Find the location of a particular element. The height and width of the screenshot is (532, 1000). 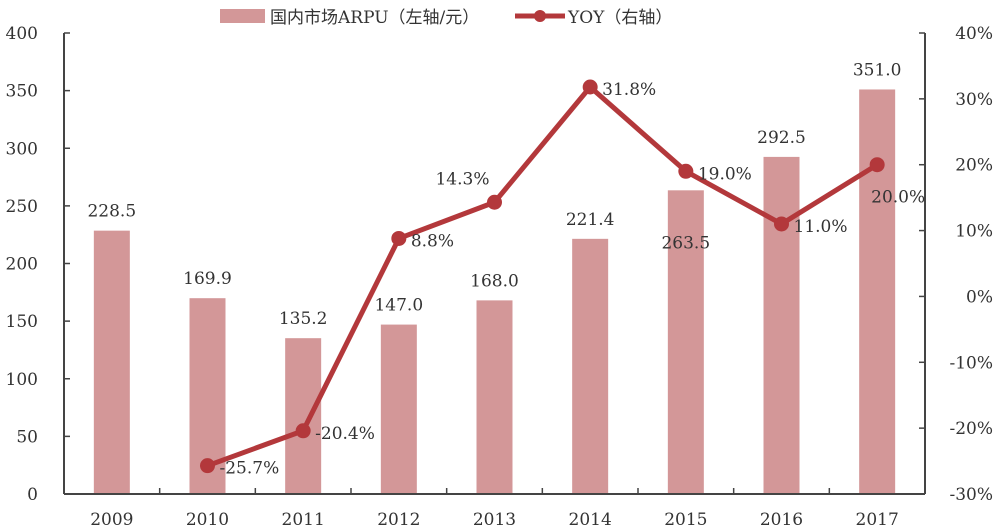

bar-2014 is located at coordinates (590, 366).